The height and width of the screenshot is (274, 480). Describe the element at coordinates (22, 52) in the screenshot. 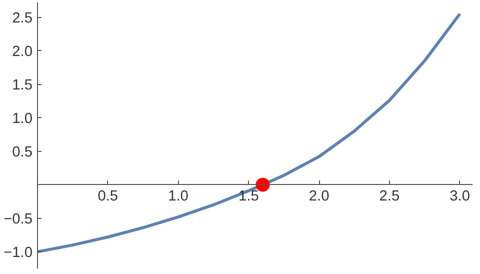

I see `y-tick-label: 2.0` at that location.